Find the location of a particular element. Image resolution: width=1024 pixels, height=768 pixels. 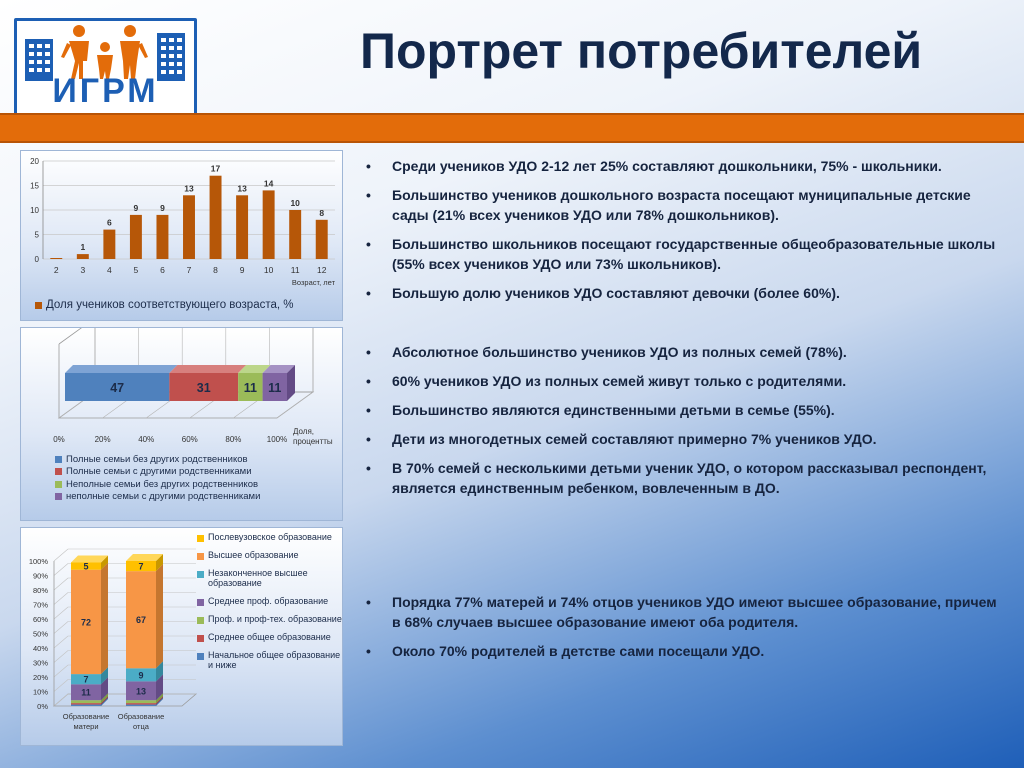

x-tick-label: Образование is located at coordinates (141, 716).